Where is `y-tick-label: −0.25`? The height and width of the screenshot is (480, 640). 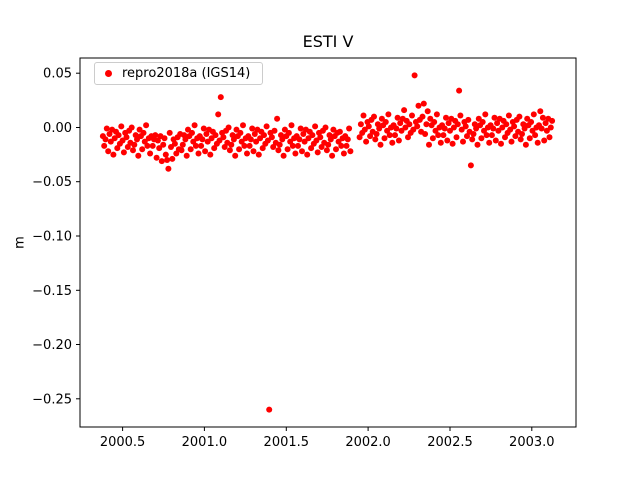
y-tick-label: −0.25 is located at coordinates (52, 399).